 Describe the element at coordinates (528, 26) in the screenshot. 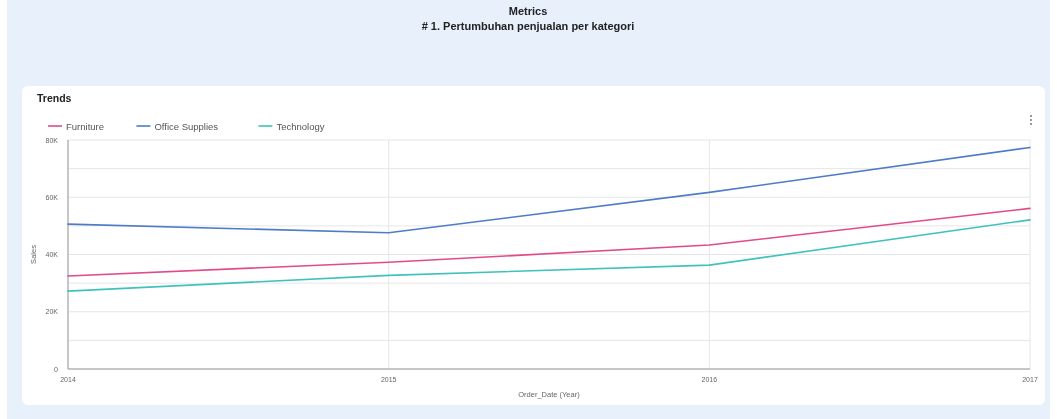

I see `chart-subtitle: # 1. Pertumbuhan penjualan per kategori` at that location.